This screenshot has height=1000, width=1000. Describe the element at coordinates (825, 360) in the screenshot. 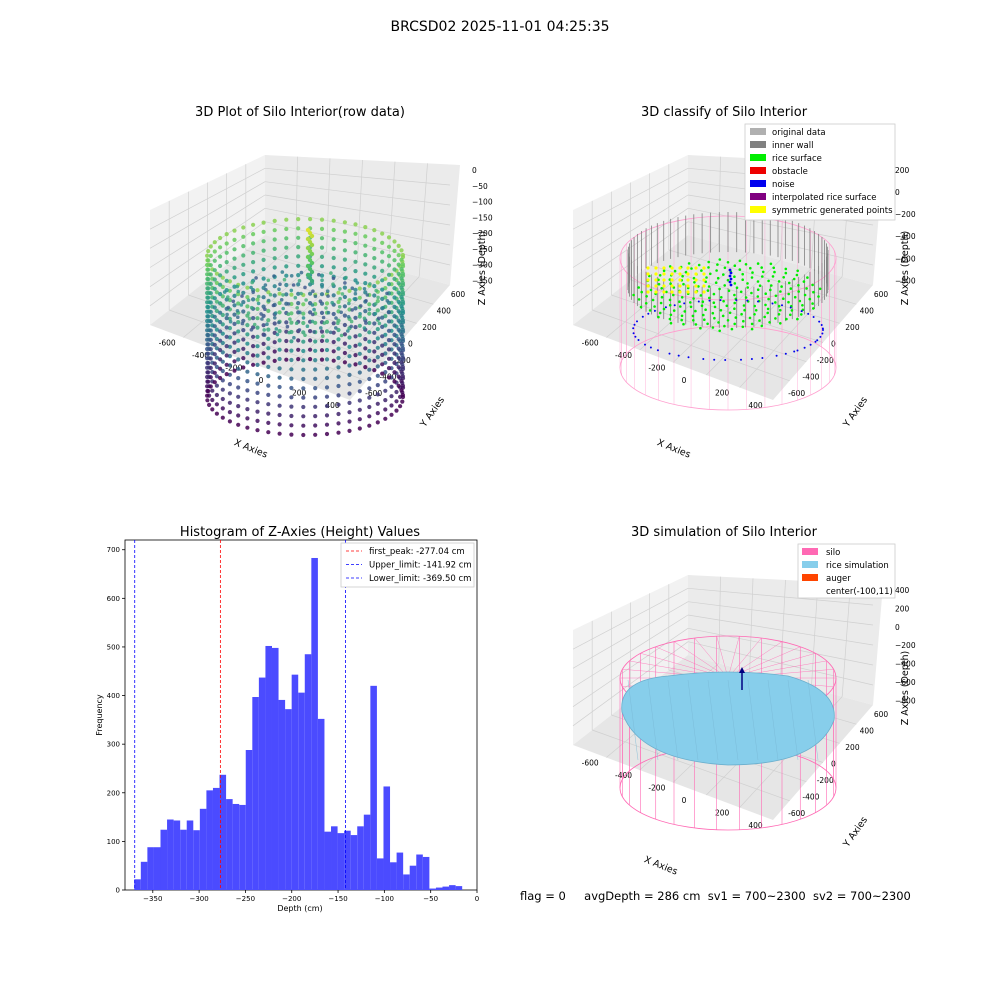

I see `p2-ytick: -200` at that location.